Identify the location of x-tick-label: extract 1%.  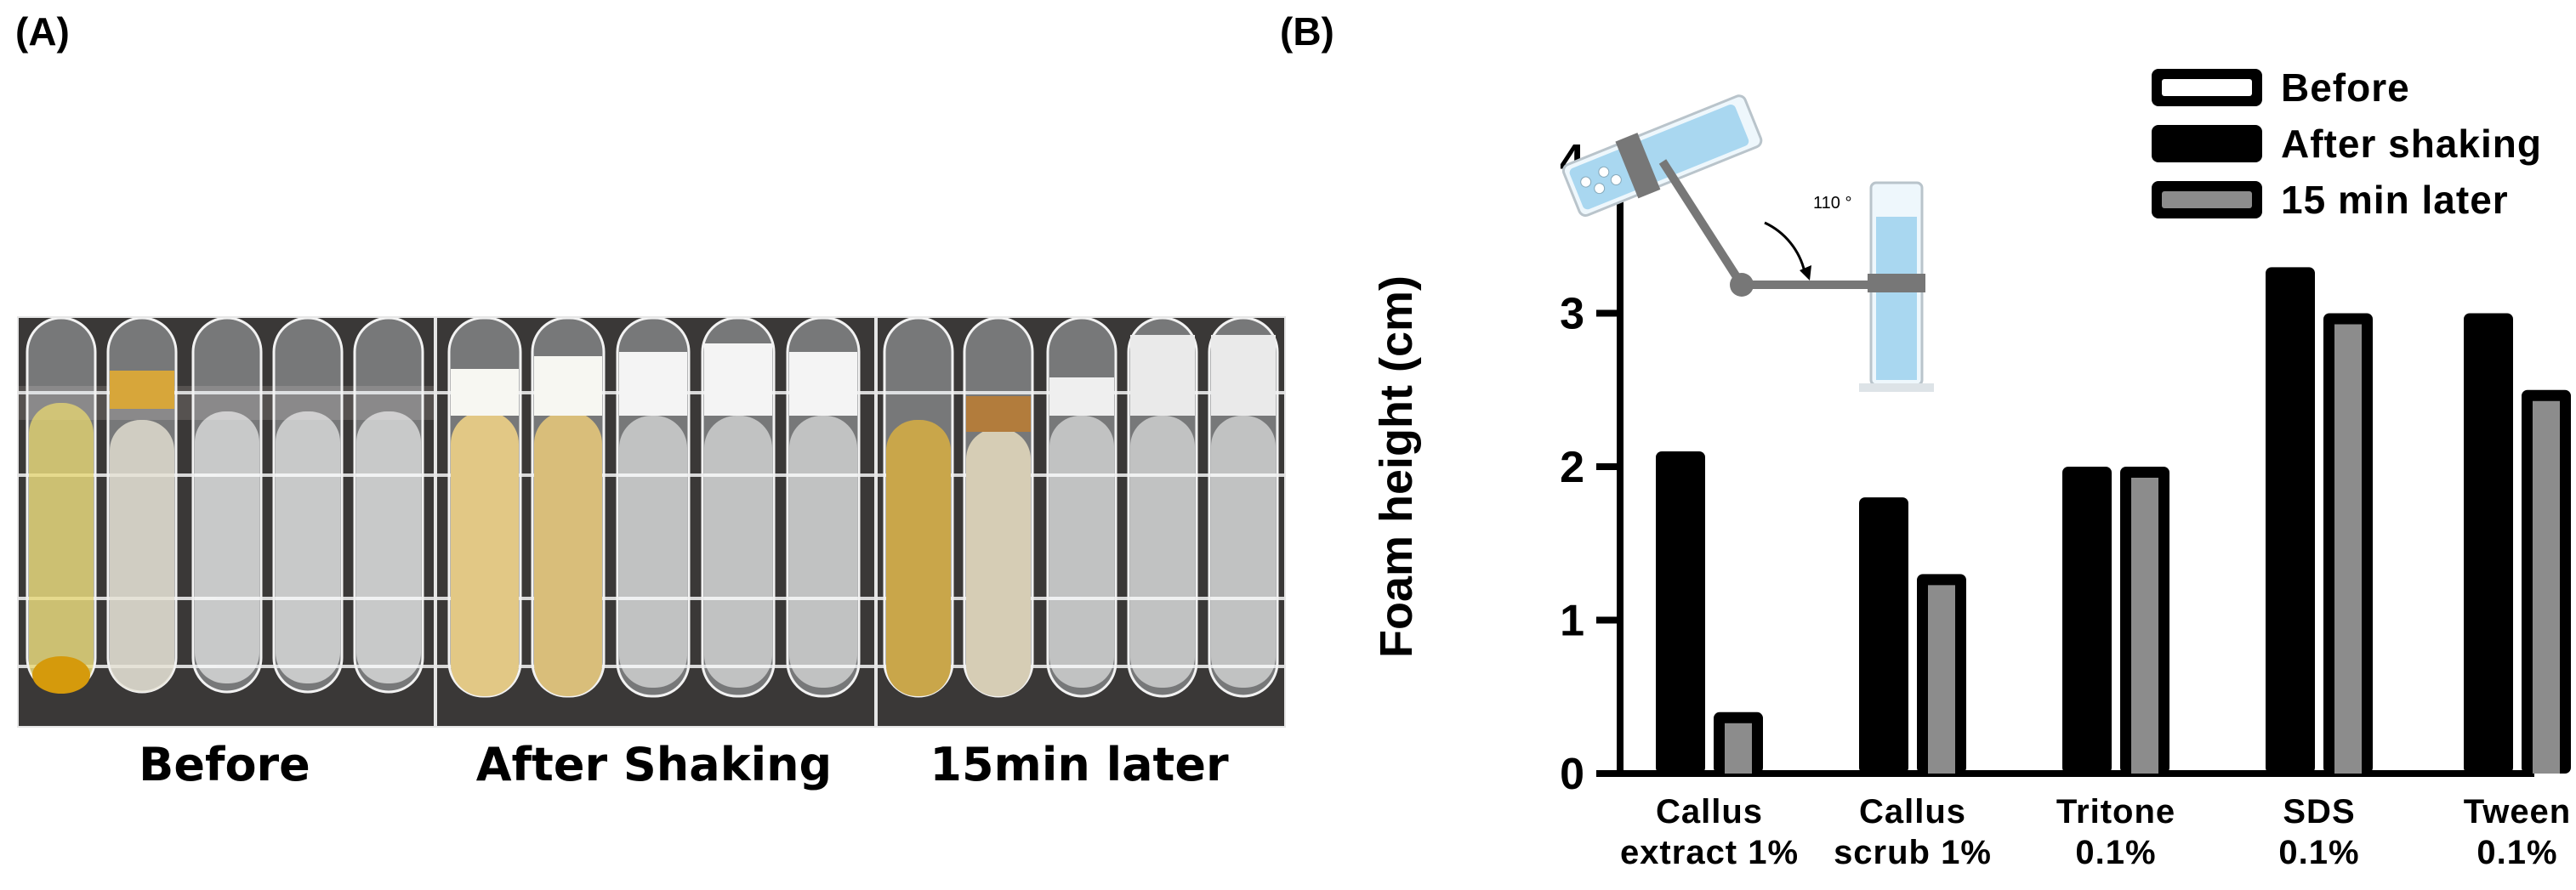
(1709, 852).